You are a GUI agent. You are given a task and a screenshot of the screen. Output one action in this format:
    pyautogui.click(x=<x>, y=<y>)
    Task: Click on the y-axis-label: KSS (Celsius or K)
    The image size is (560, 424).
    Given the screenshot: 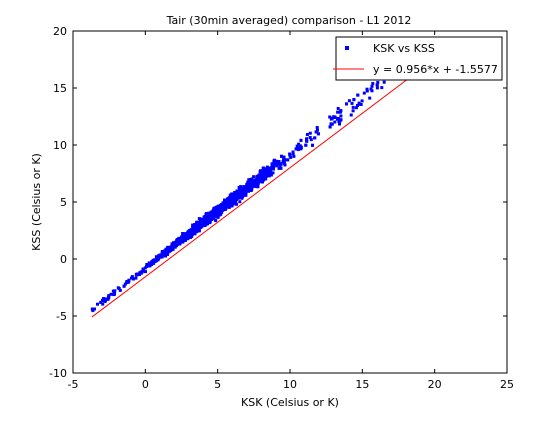 What is the action you would take?
    pyautogui.click(x=36, y=202)
    